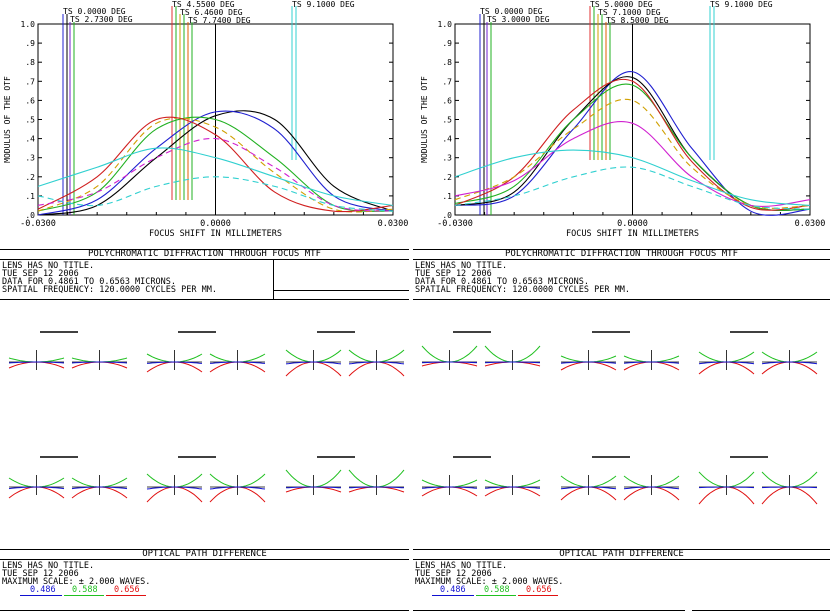 The image size is (830, 613). What do you see at coordinates (211, 12) in the screenshot?
I see `field-label: TS 6.4600 DEG` at bounding box center [211, 12].